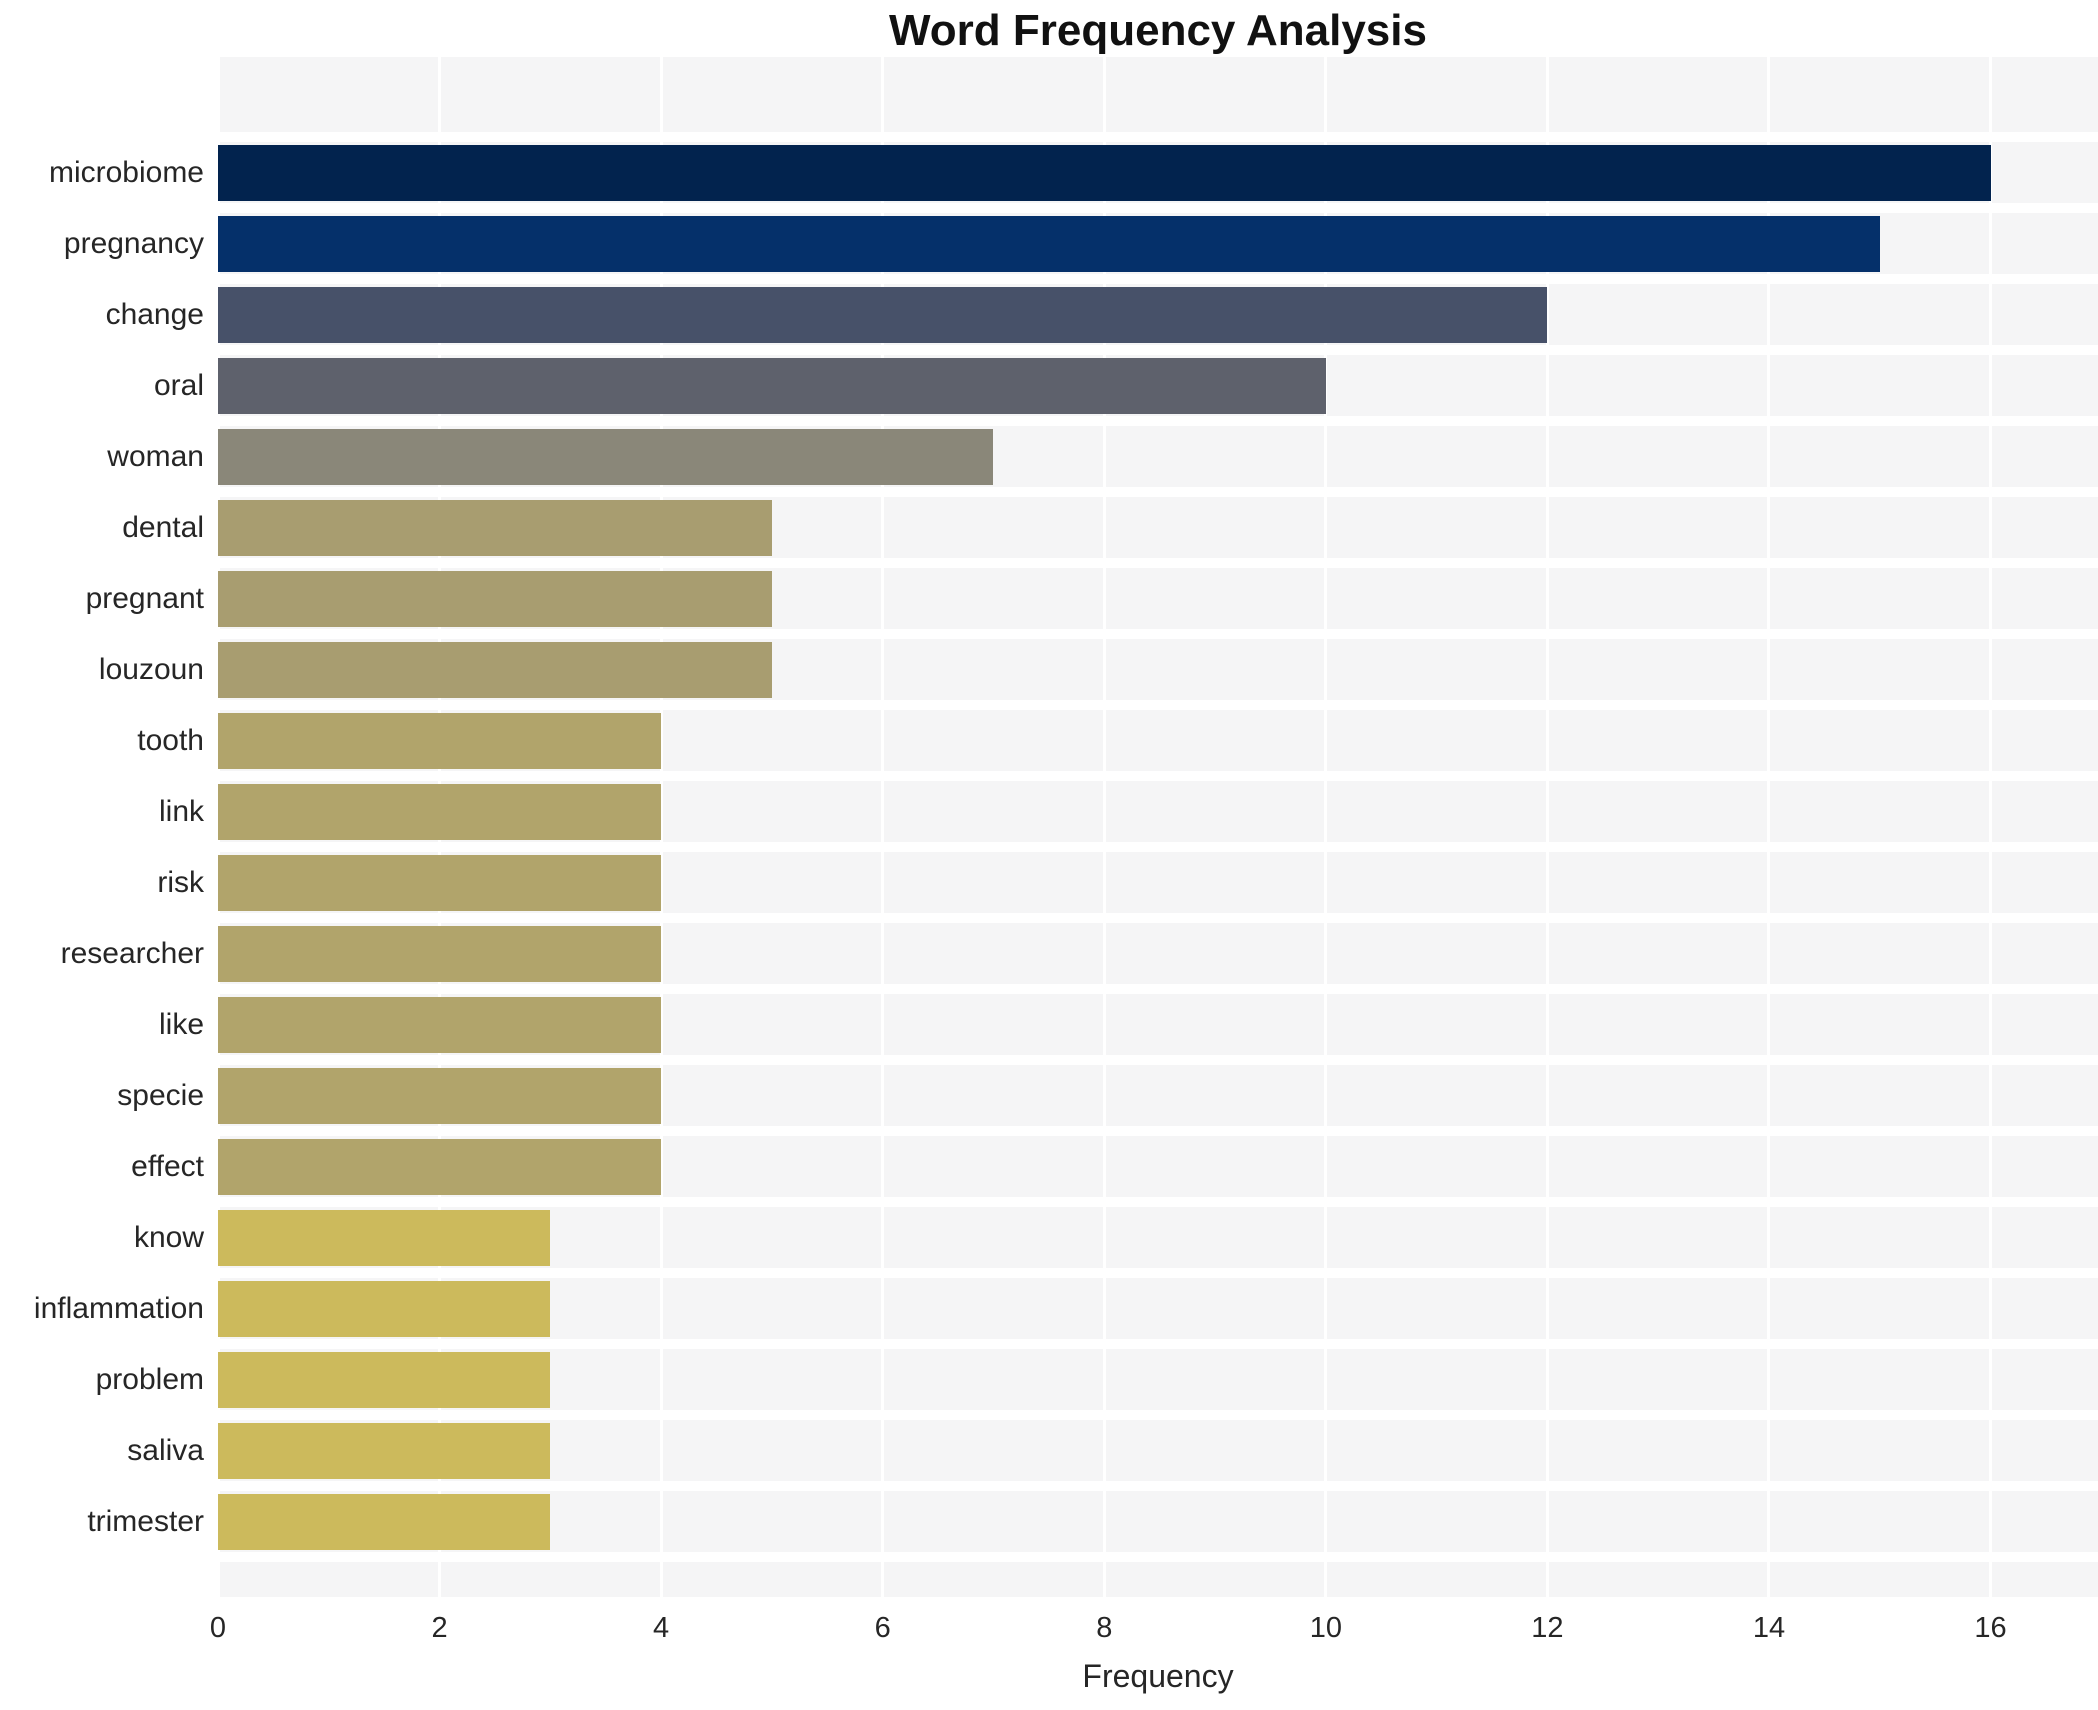 The width and height of the screenshot is (2098, 1710). What do you see at coordinates (1325, 1628) in the screenshot?
I see `x-tick-label: 10` at bounding box center [1325, 1628].